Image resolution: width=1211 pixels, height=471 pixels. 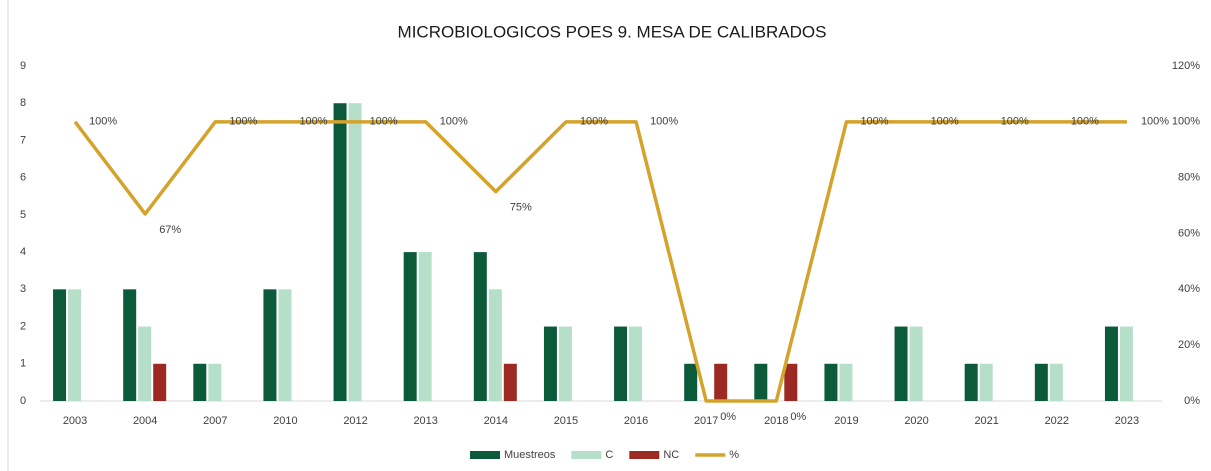 What do you see at coordinates (706, 421) in the screenshot?
I see `x-tick-label: 2017` at bounding box center [706, 421].